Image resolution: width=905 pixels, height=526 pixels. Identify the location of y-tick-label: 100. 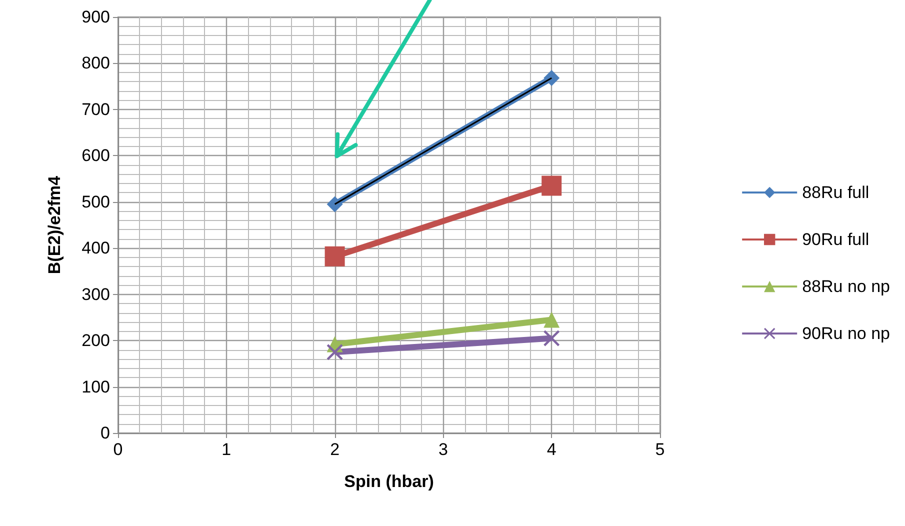
(96, 386).